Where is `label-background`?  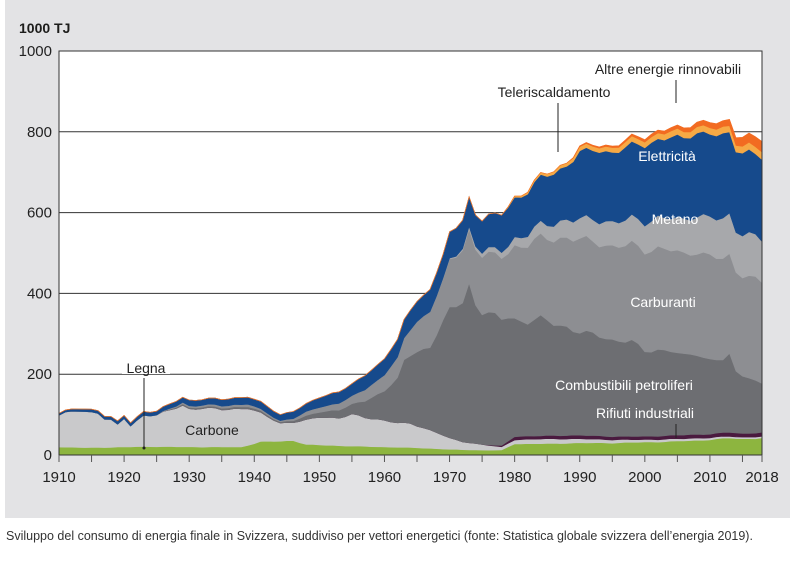 label-background is located at coordinates (146, 367).